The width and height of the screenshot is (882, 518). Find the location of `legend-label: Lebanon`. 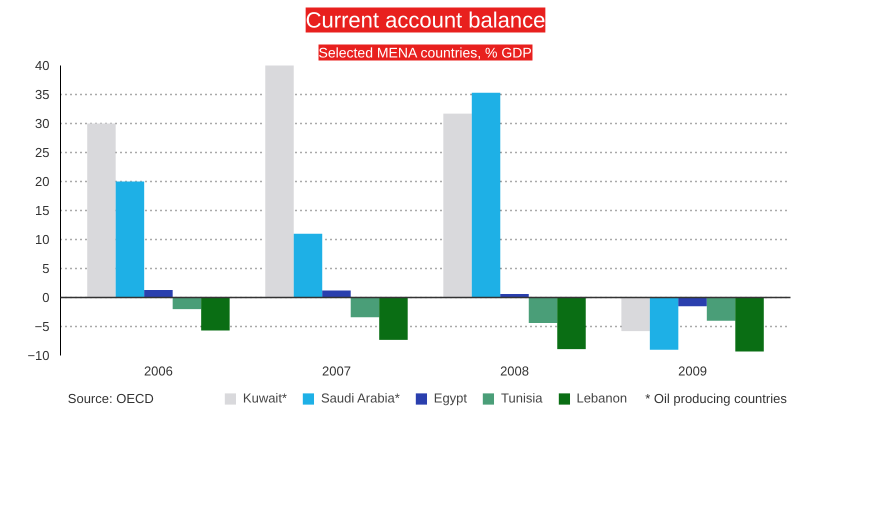

legend-label: Lebanon is located at coordinates (602, 398).